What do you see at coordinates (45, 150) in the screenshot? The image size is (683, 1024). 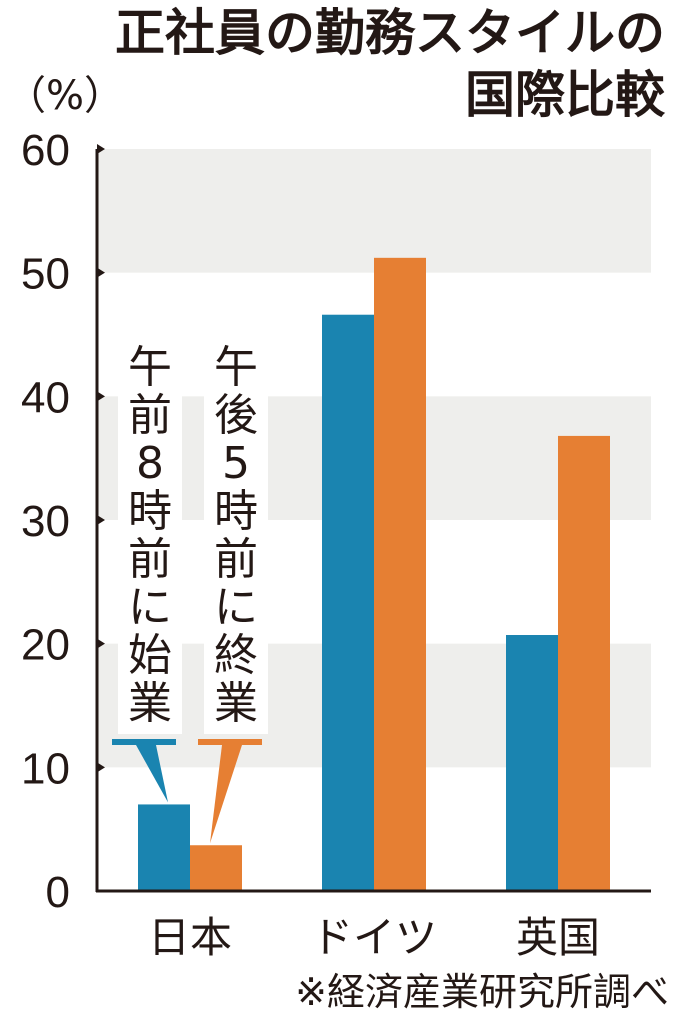 I see `y-tick-label: 60` at bounding box center [45, 150].